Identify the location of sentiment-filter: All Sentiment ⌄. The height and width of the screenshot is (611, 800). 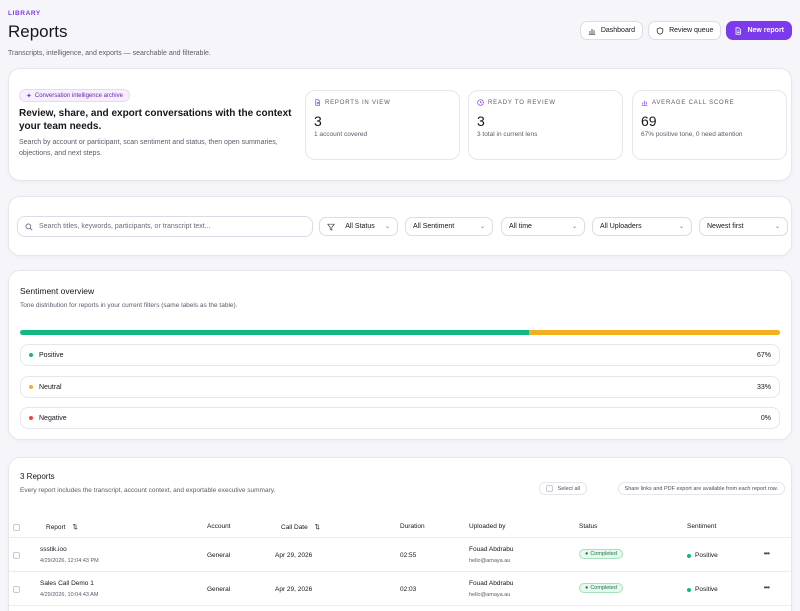
(449, 226).